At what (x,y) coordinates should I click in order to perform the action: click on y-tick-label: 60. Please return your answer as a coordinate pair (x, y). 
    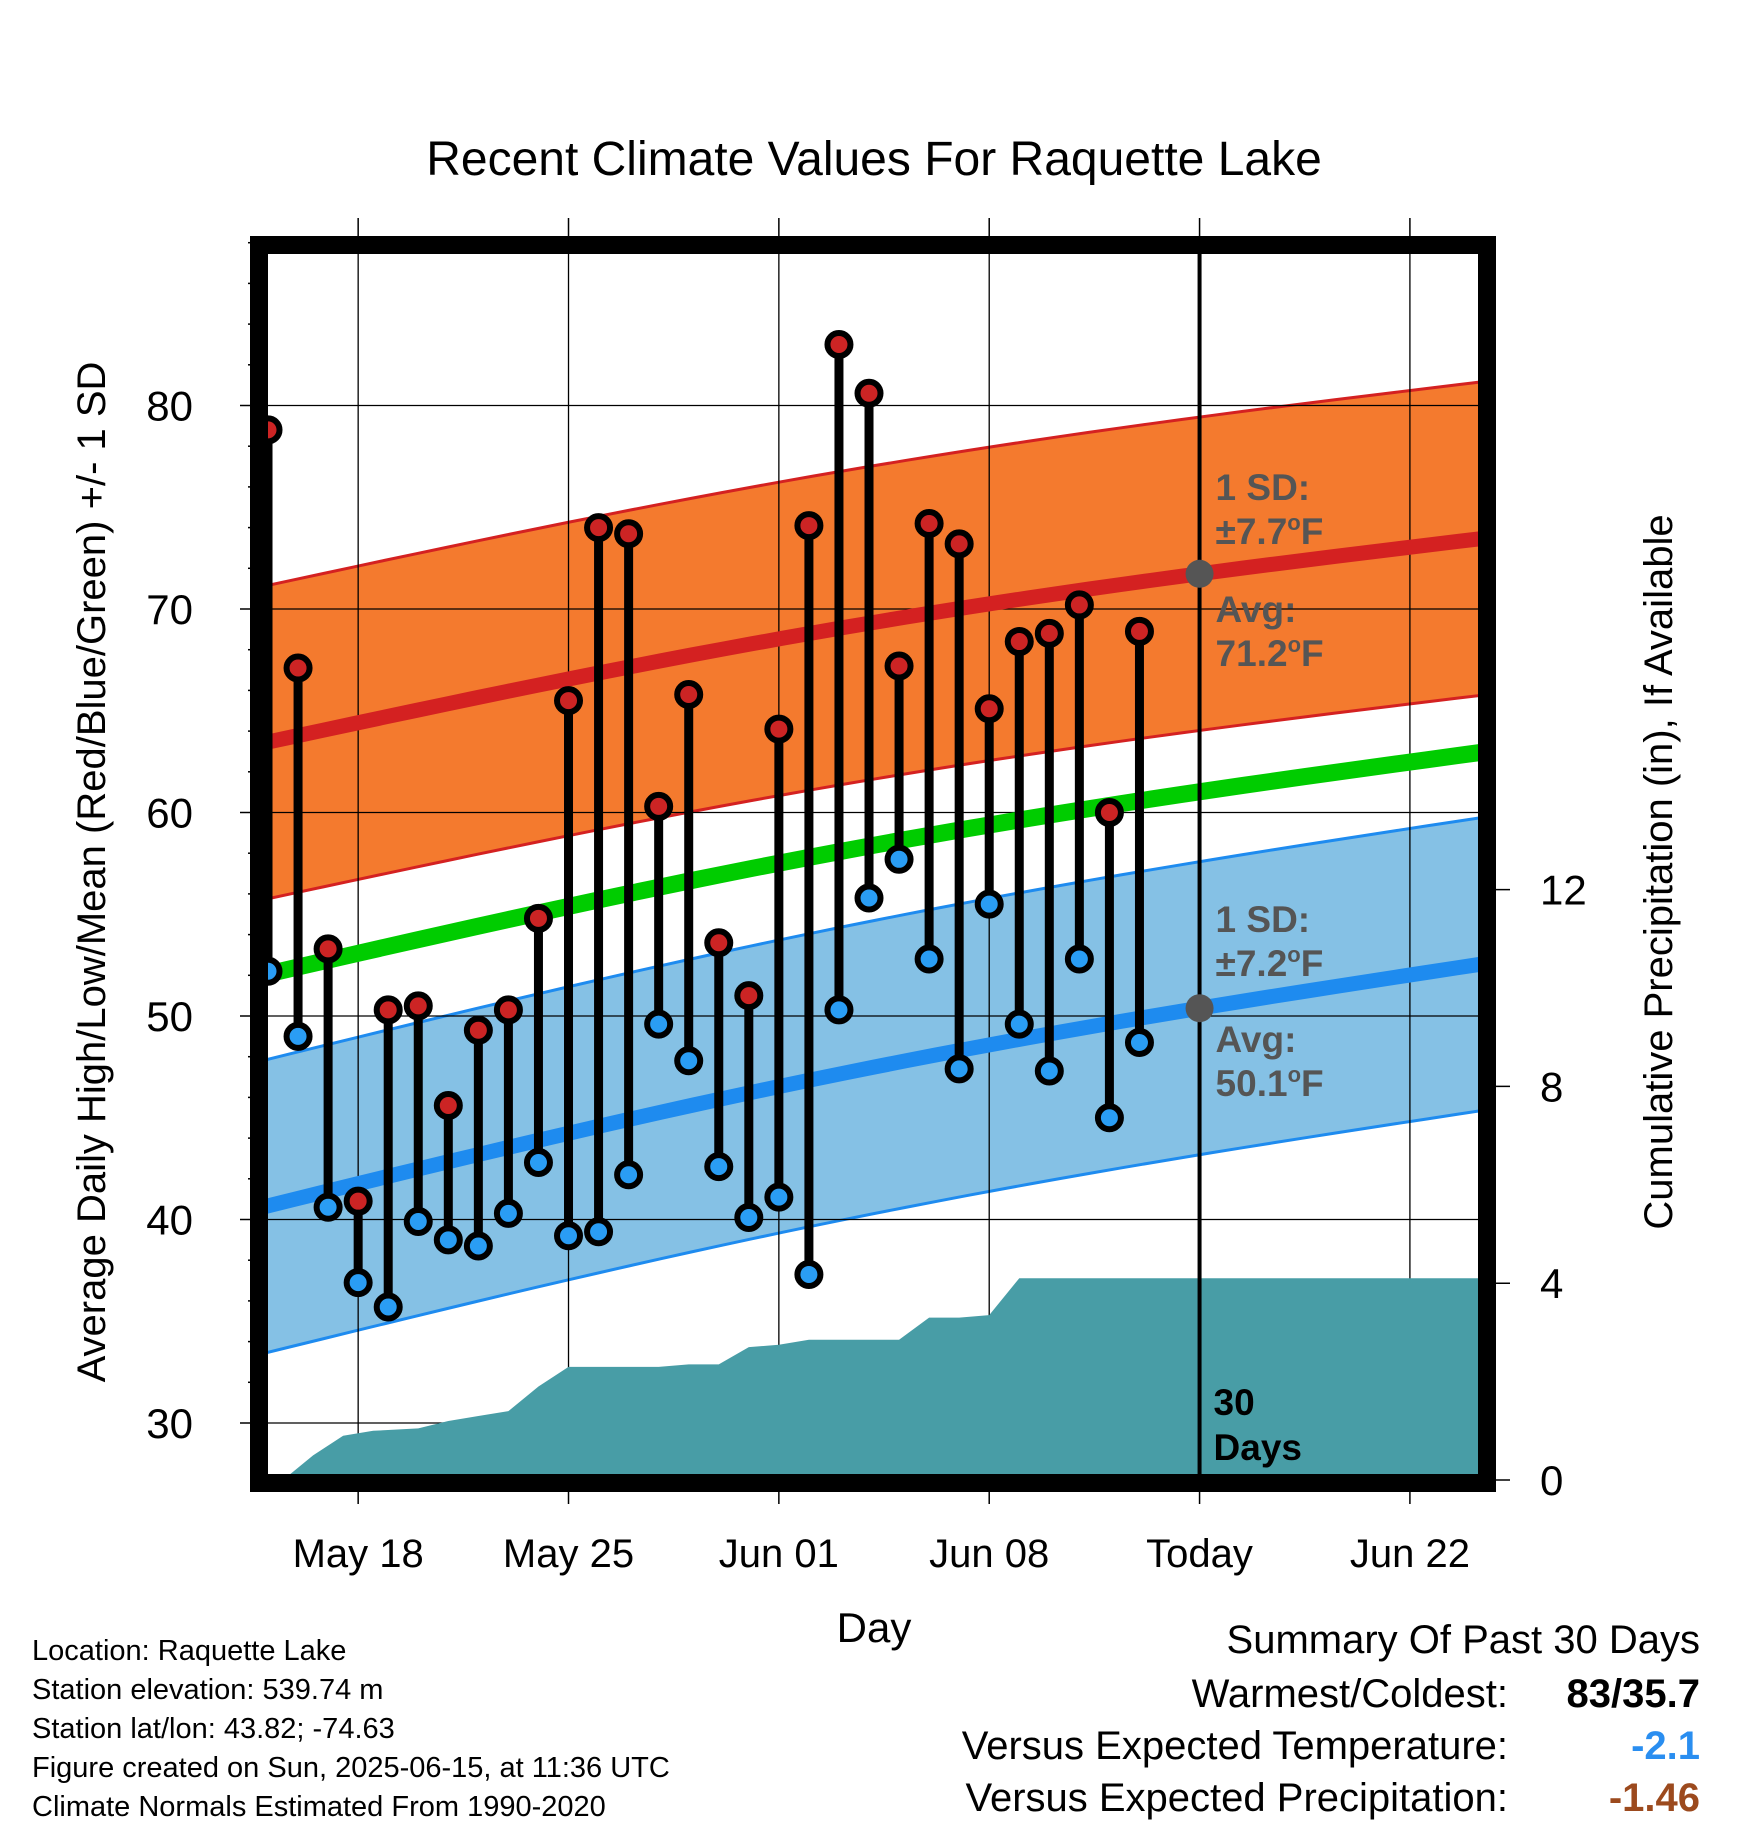
    Looking at the image, I should click on (169, 813).